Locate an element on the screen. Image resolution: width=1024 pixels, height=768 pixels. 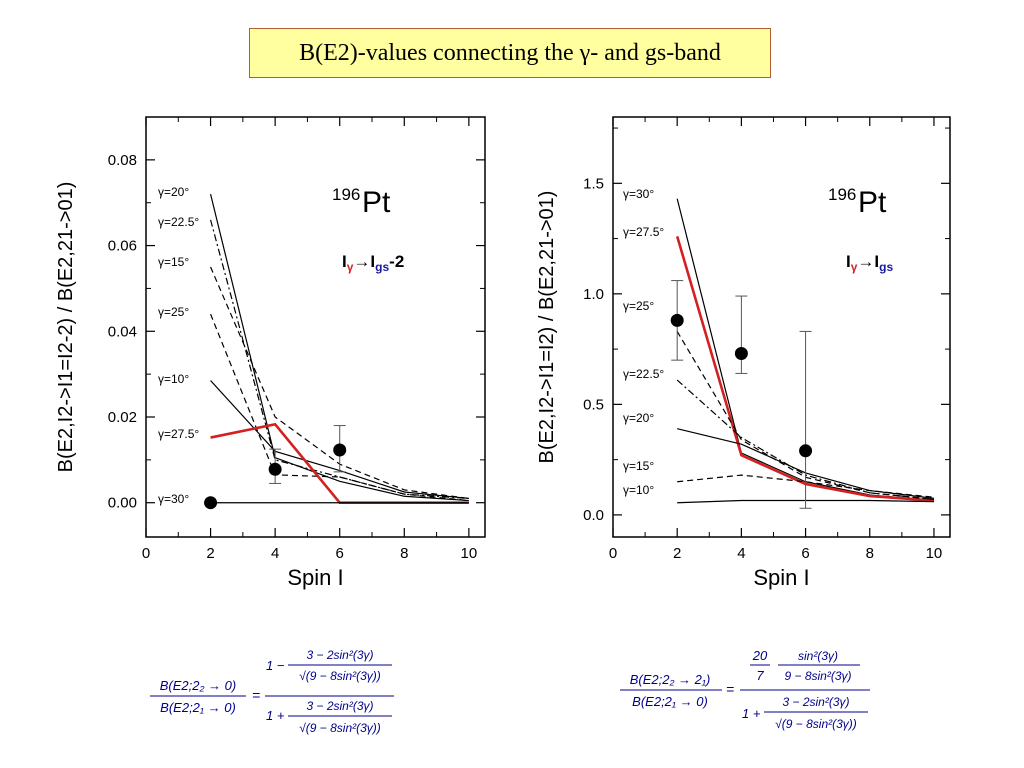
formula-right-bot-num: 3 − 2sin²(3γ) is located at coordinates (815, 702).